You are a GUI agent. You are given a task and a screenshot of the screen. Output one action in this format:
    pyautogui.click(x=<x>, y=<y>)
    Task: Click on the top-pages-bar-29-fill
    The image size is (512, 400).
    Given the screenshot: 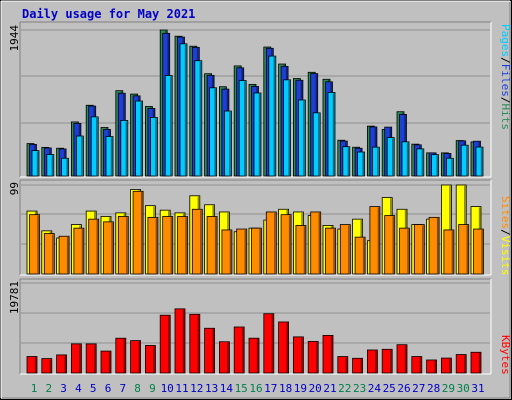 What is the action you would take?
    pyautogui.click(x=449, y=167)
    